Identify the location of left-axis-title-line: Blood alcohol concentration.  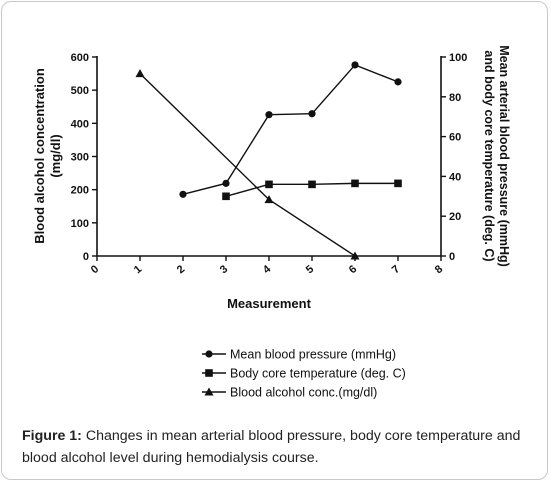
(39, 156).